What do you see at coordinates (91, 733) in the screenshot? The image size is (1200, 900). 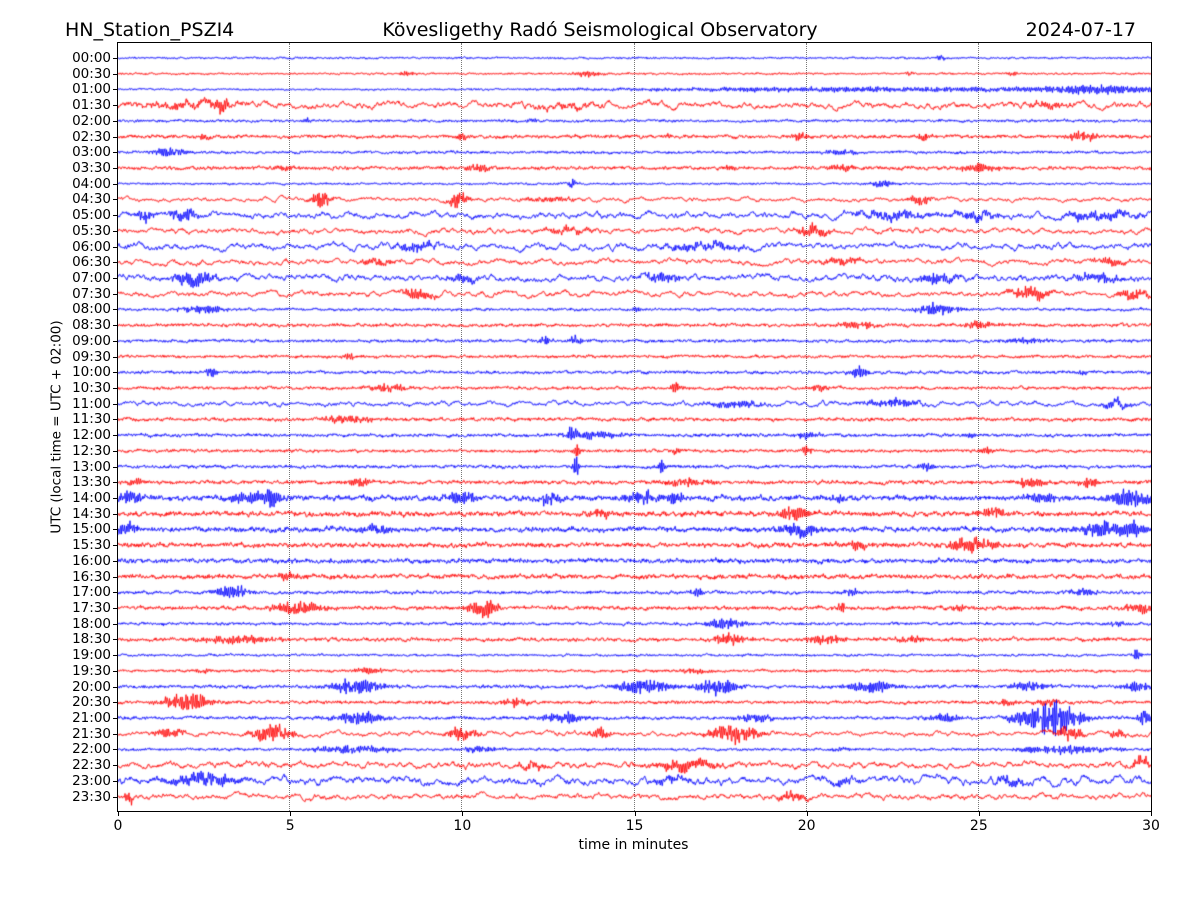 I see `y-tick-label: 21:30` at bounding box center [91, 733].